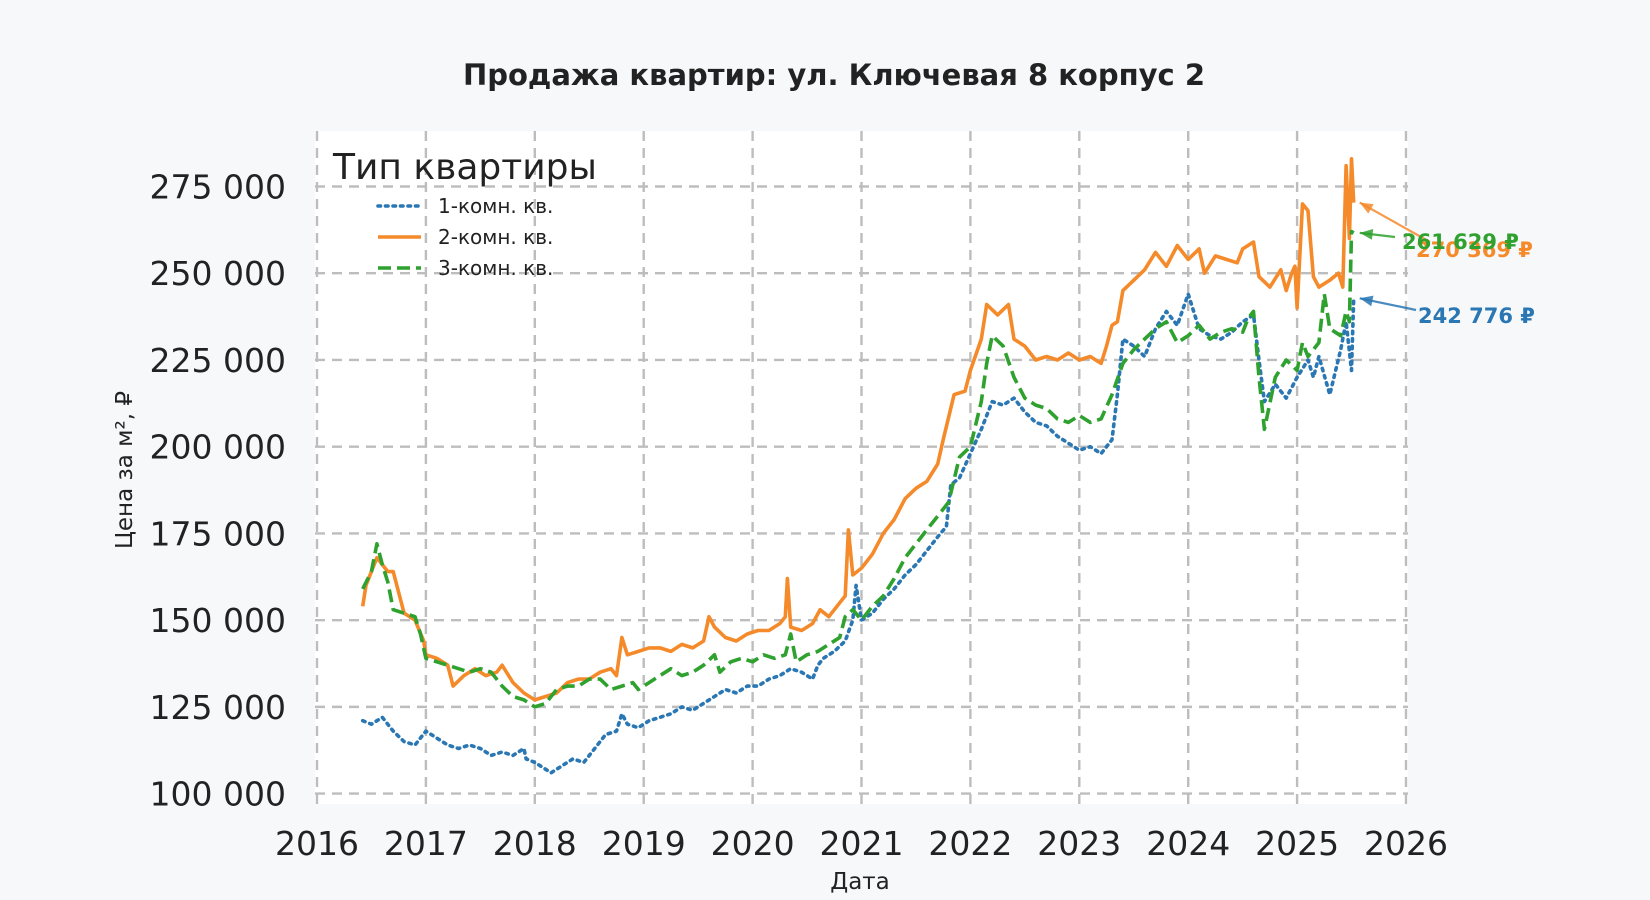 This screenshot has height=900, width=1650. I want to click on y-tick-label: 200 000, so click(218, 447).